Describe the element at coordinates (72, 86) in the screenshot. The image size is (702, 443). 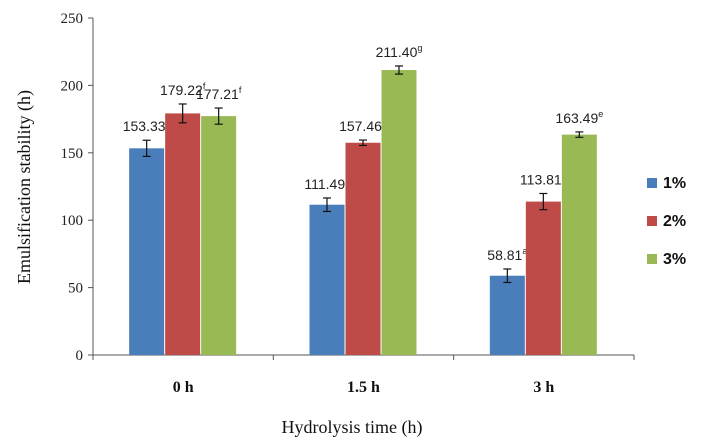
I see `y-tick-label: 200` at that location.